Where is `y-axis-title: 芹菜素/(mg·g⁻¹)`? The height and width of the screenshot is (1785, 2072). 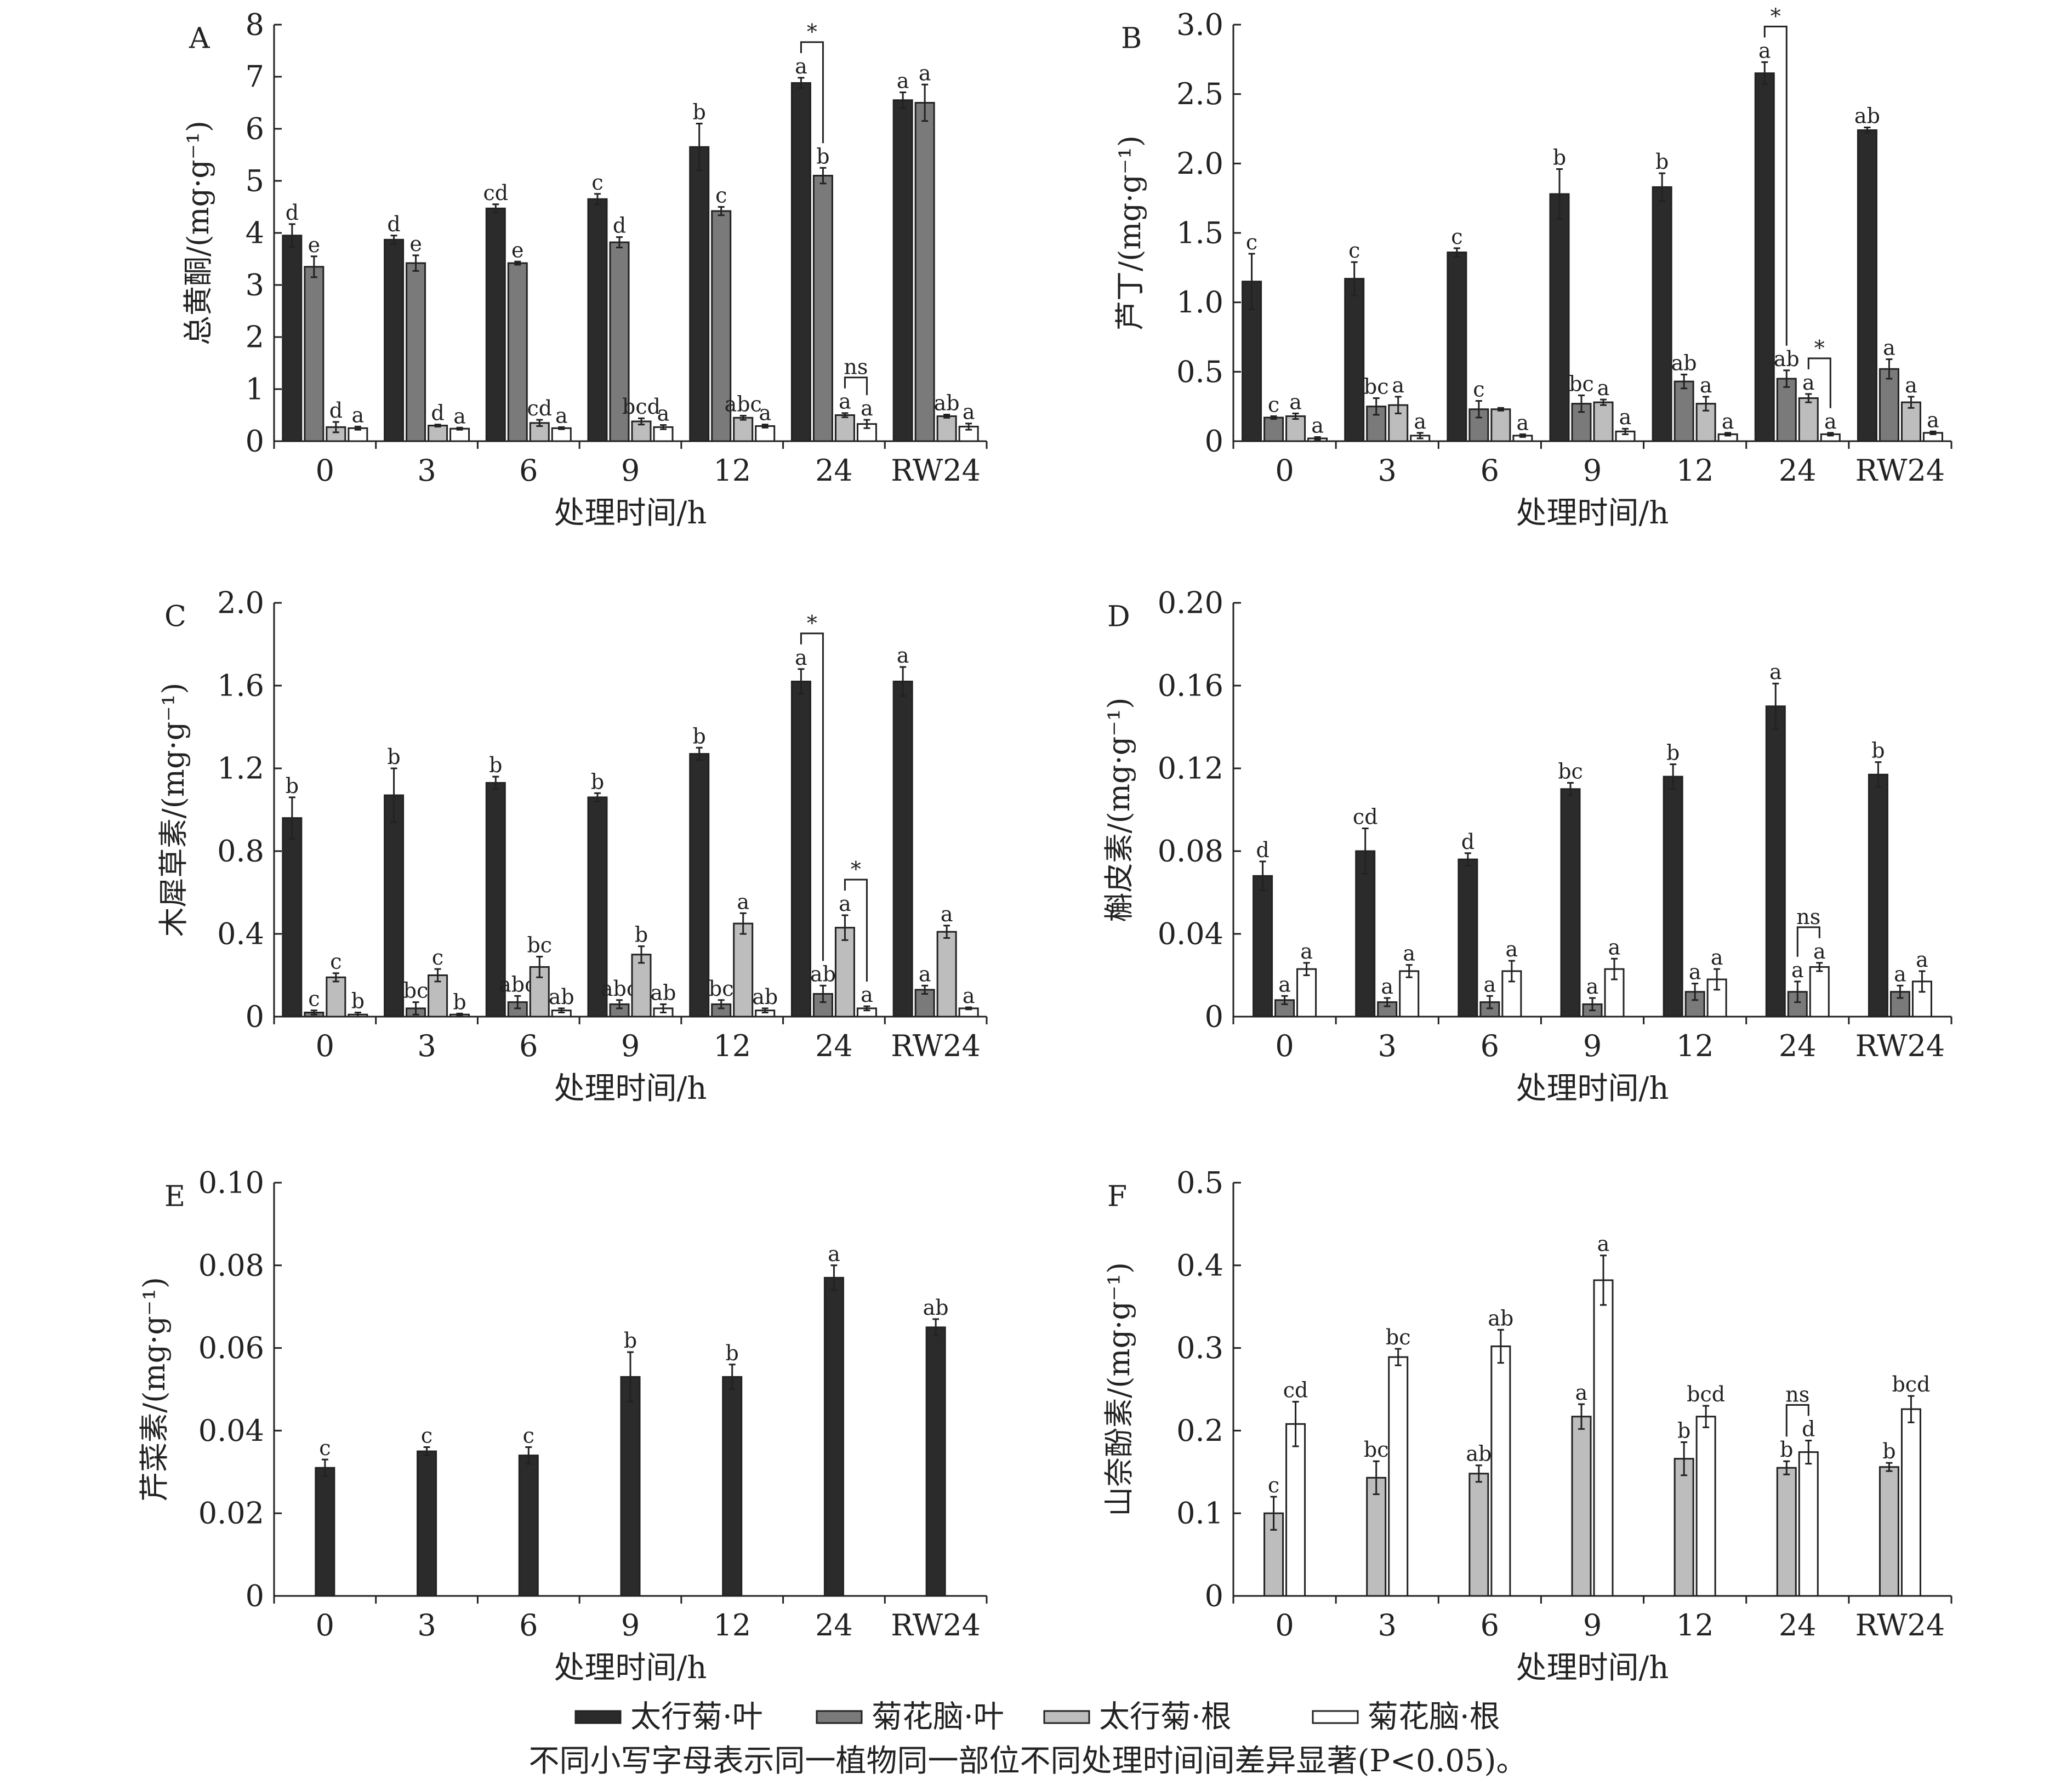 y-axis-title: 芹菜素/(mg·g⁻¹) is located at coordinates (154, 1389).